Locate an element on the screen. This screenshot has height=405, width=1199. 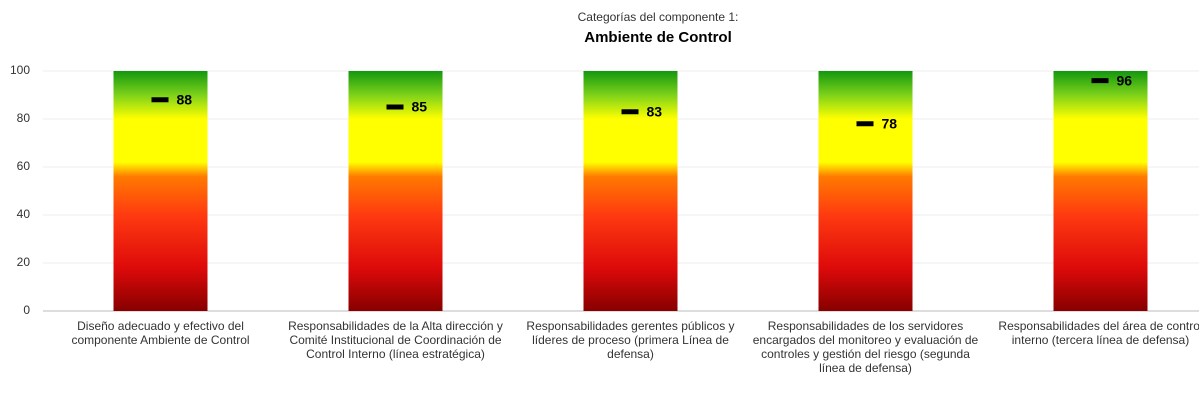
value-label: 83 is located at coordinates (655, 112).